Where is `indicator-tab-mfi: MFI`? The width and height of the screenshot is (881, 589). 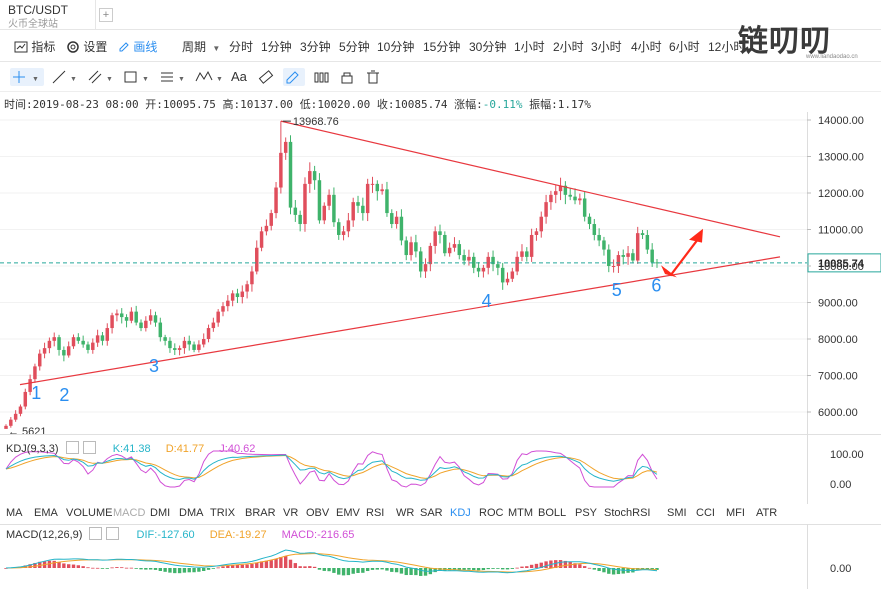
indicator-tab-mfi: MFI is located at coordinates (735, 513).